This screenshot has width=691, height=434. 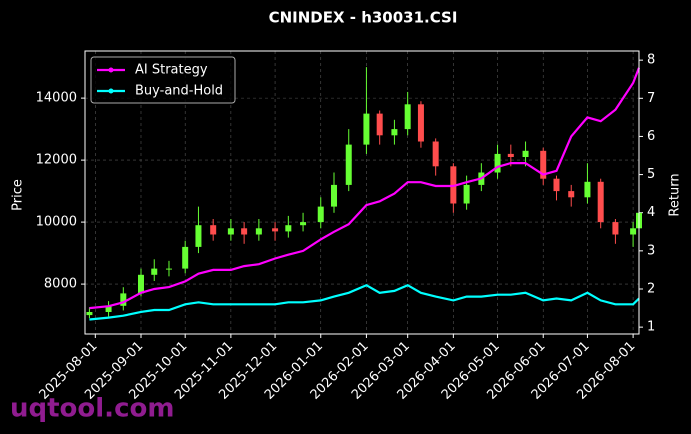 I want to click on chart-title: CNINDEX - h30031.CSI, so click(x=363, y=18).